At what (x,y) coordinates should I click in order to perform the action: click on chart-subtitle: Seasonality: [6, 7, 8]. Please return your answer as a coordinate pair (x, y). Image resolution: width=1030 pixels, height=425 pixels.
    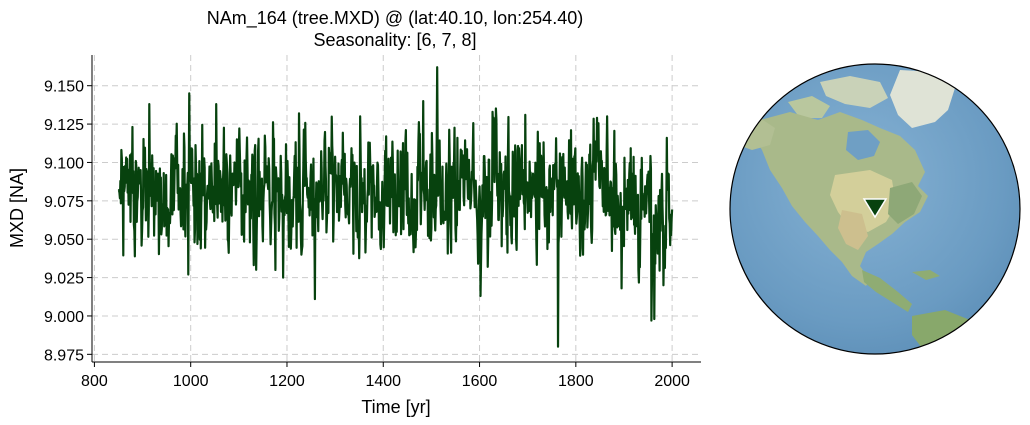
    Looking at the image, I should click on (394, 40).